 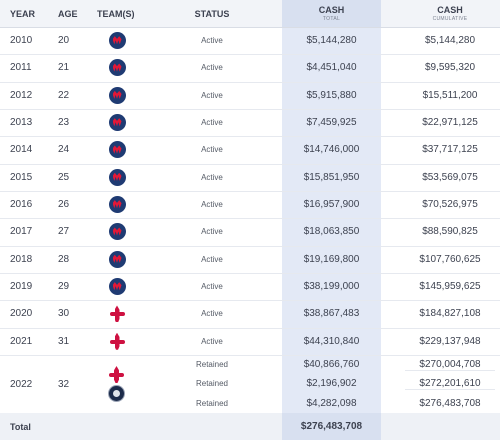 I want to click on cash-total-cell: $40,866,760 $2,196,902 $4,282,098, so click(x=331, y=384).